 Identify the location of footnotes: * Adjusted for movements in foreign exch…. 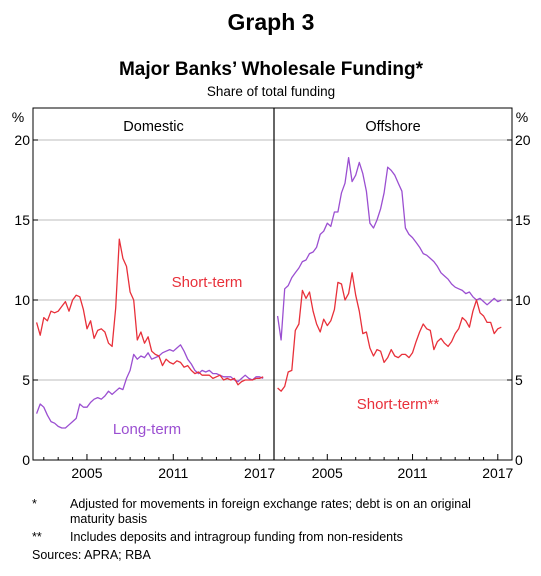
(272, 530).